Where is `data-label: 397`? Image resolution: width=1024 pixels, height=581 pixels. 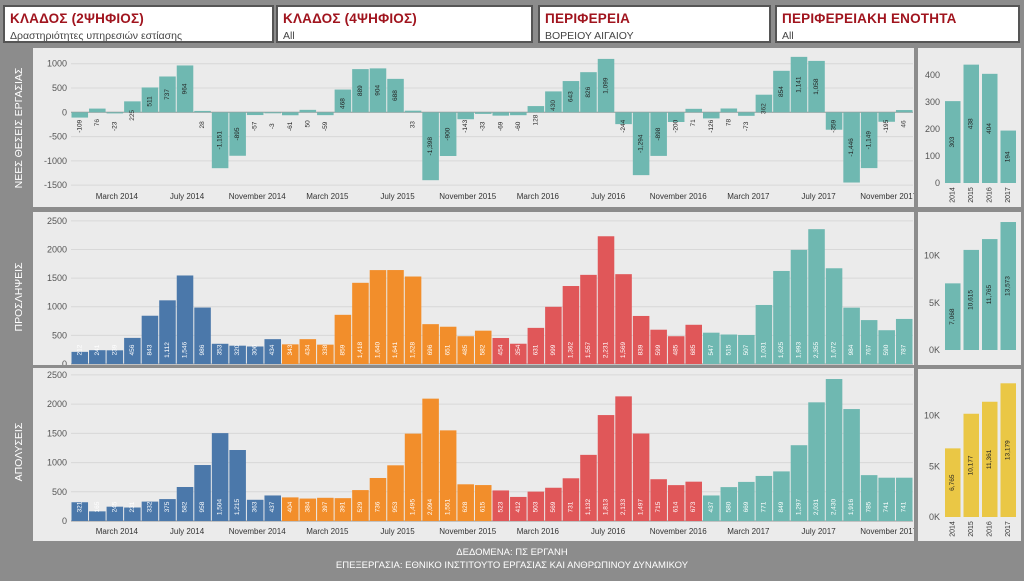
data-label: 397 is located at coordinates (325, 506).